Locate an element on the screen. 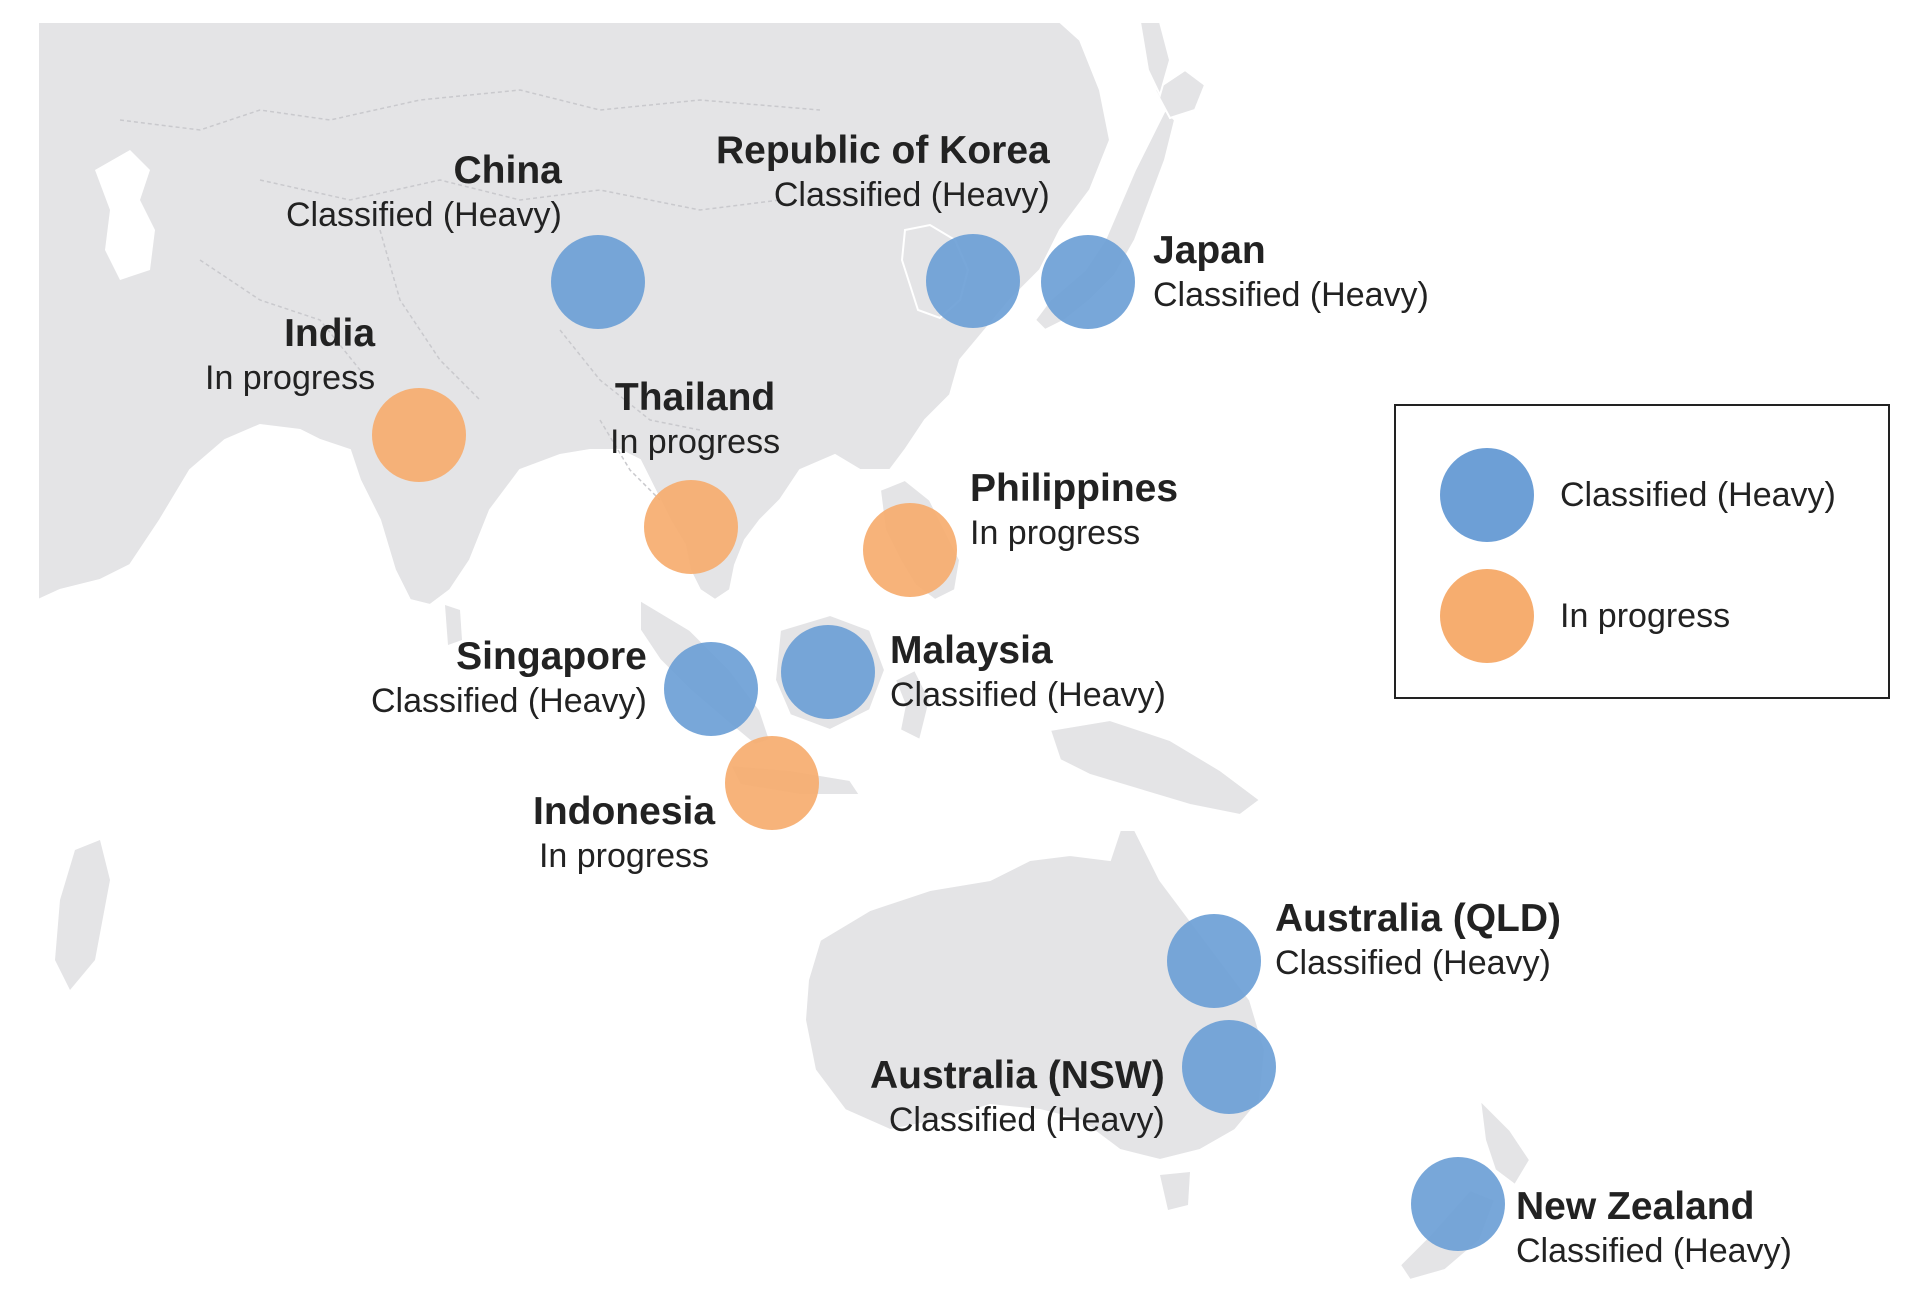 This screenshot has height=1312, width=1924. label-australia-qld: Australia (QLD) Classified (Heavy) is located at coordinates (1418, 939).